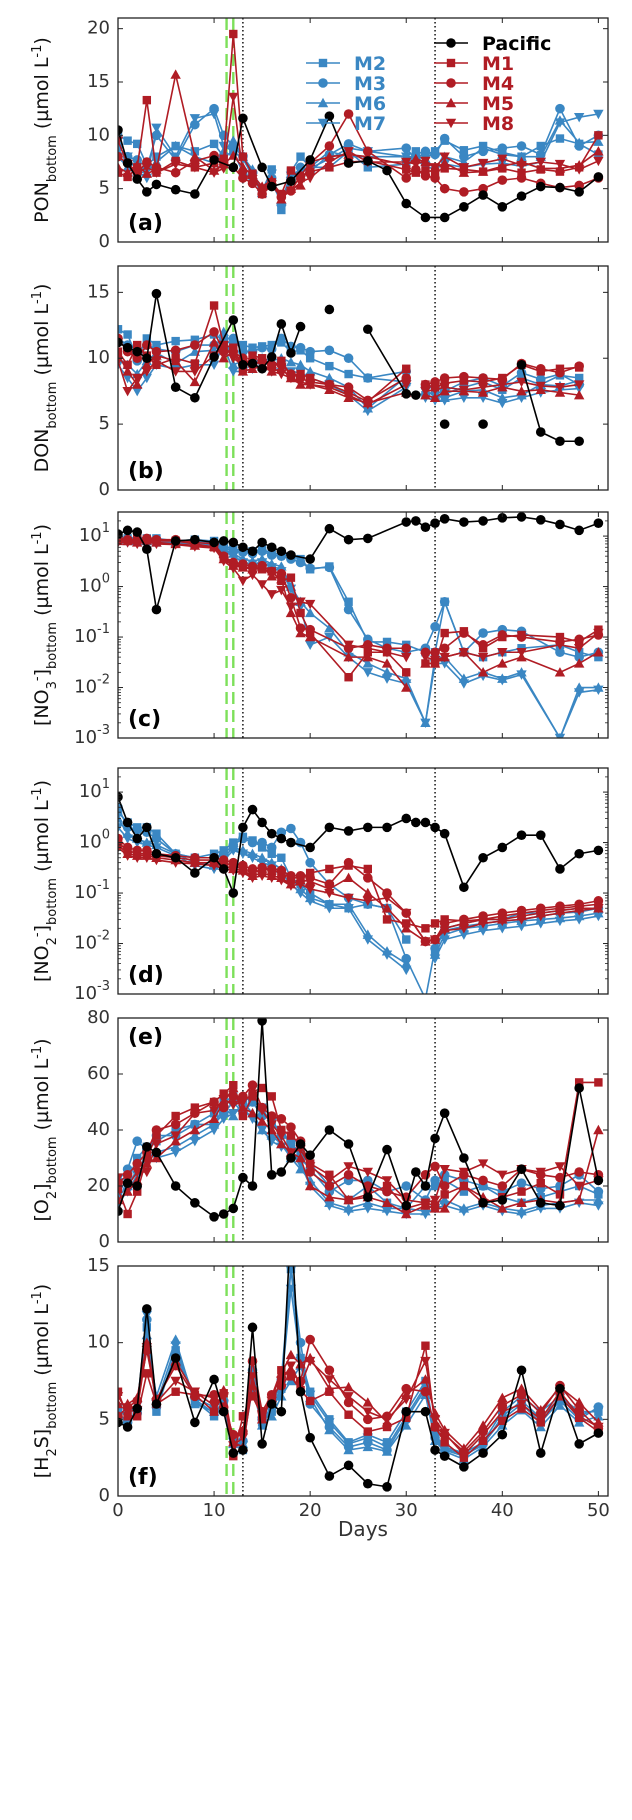 Image resolution: width=632 pixels, height=1820 pixels. I want to click on plot-frame, so click(363, 881).